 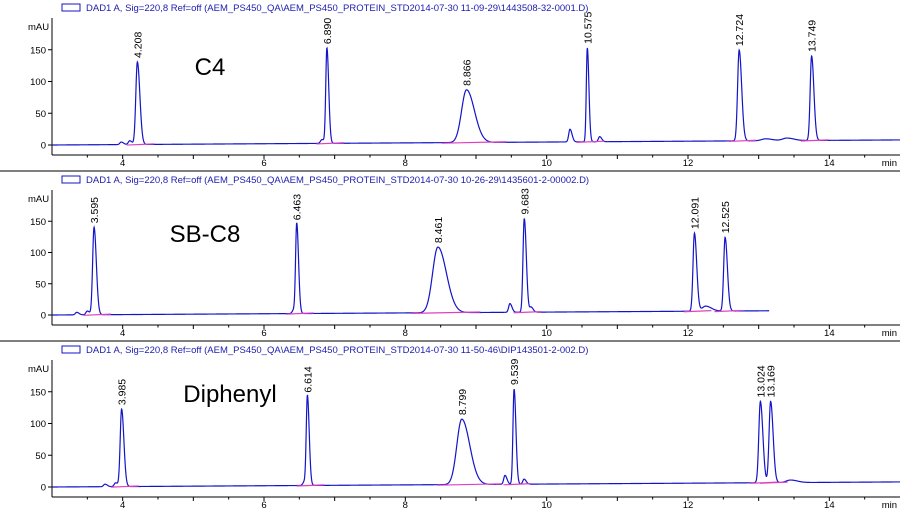 What do you see at coordinates (772, 381) in the screenshot?
I see `peak-label: 13.169` at bounding box center [772, 381].